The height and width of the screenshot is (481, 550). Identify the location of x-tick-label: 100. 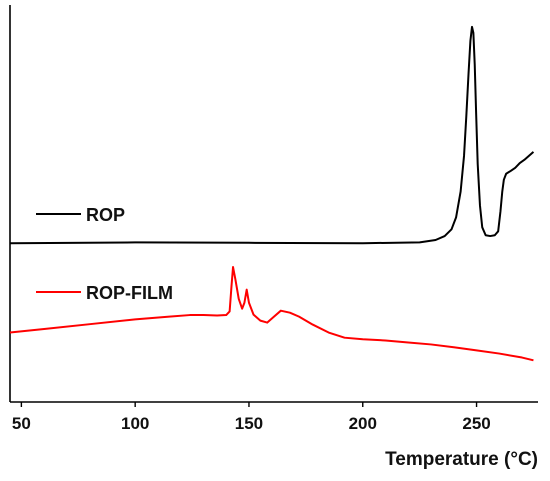
(135, 423).